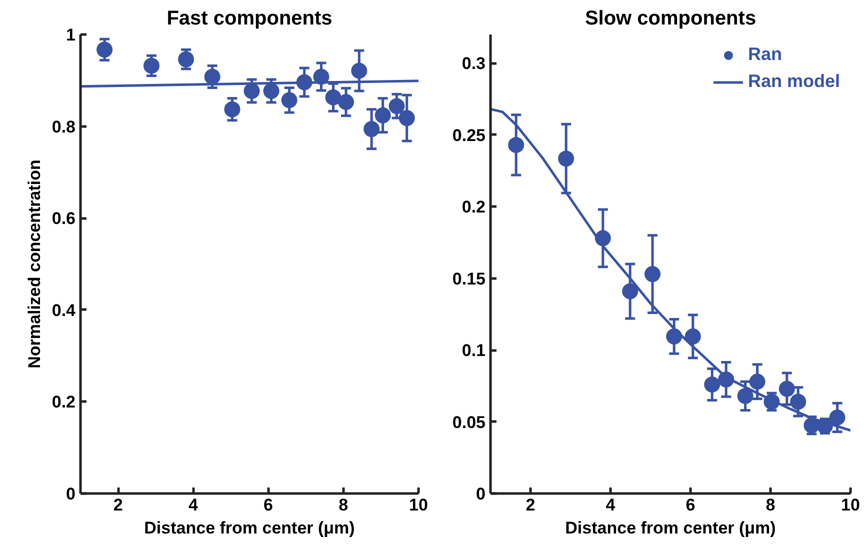  Describe the element at coordinates (34, 264) in the screenshot. I see `y-axis-title: Normalized concentration` at that location.